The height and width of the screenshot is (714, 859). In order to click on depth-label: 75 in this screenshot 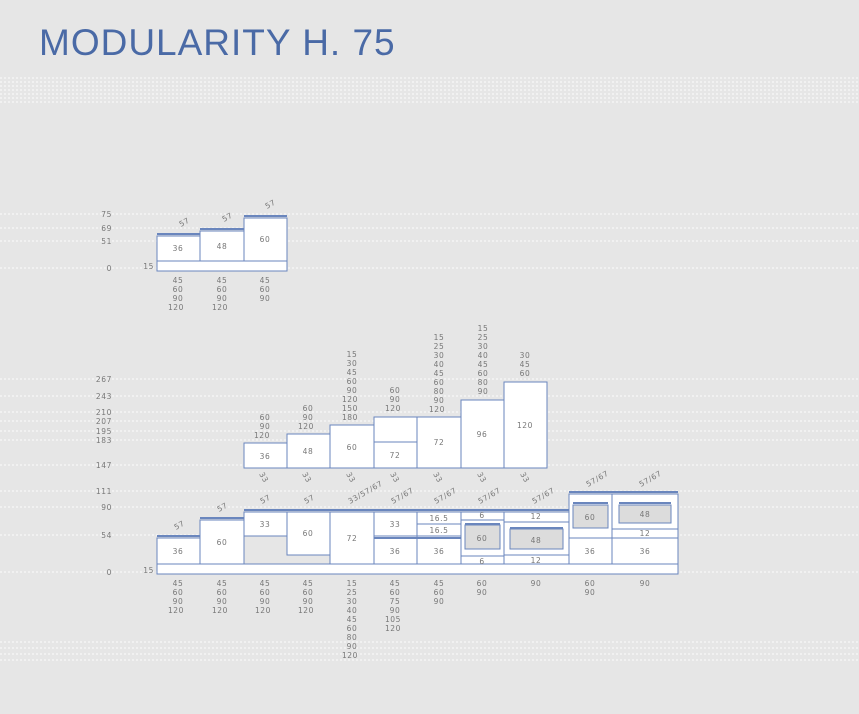, I will do `click(395, 601)`.